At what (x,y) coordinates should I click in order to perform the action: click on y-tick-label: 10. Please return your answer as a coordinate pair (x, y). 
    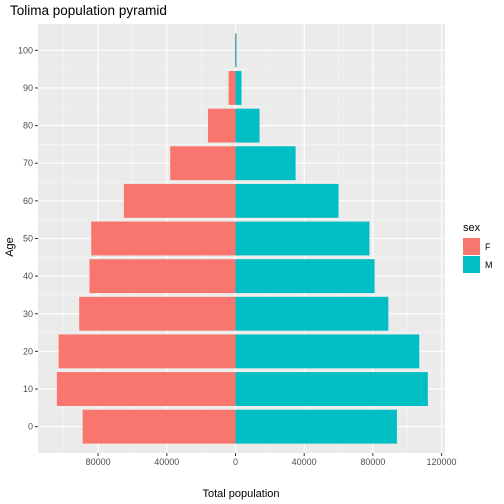
    Looking at the image, I should click on (28, 389).